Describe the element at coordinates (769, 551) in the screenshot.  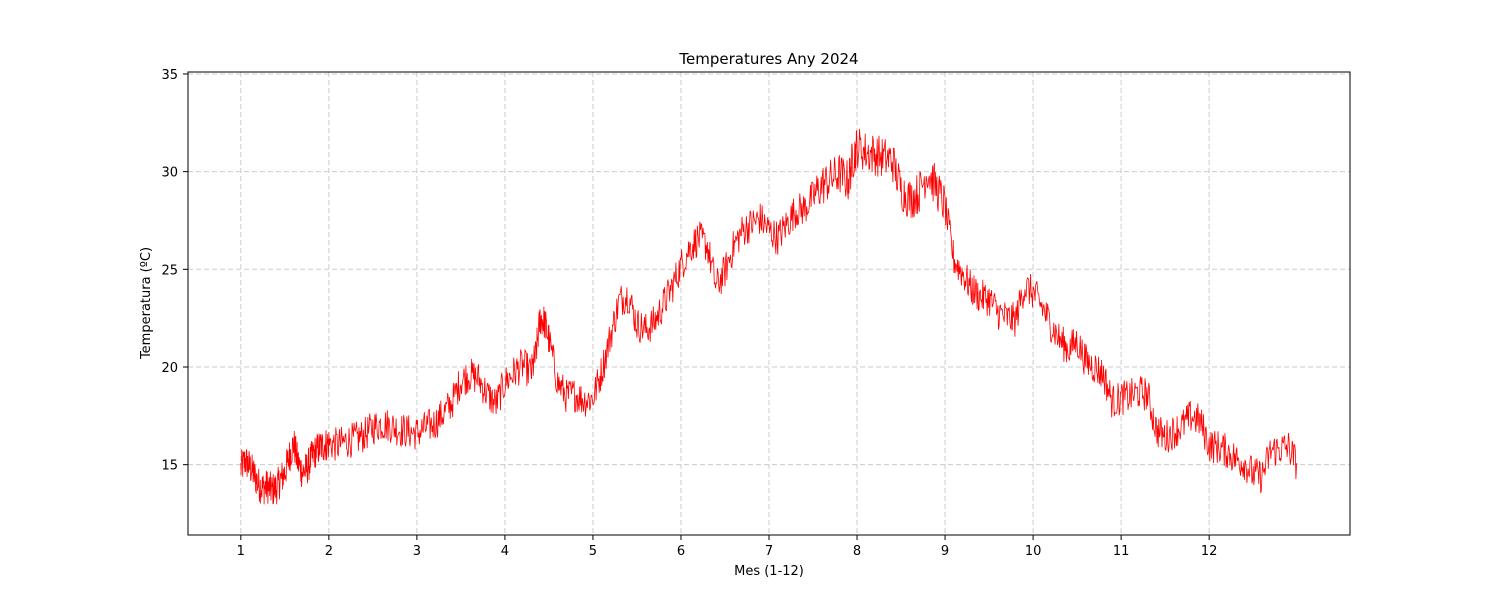
I see `x-tick-label: 7` at that location.